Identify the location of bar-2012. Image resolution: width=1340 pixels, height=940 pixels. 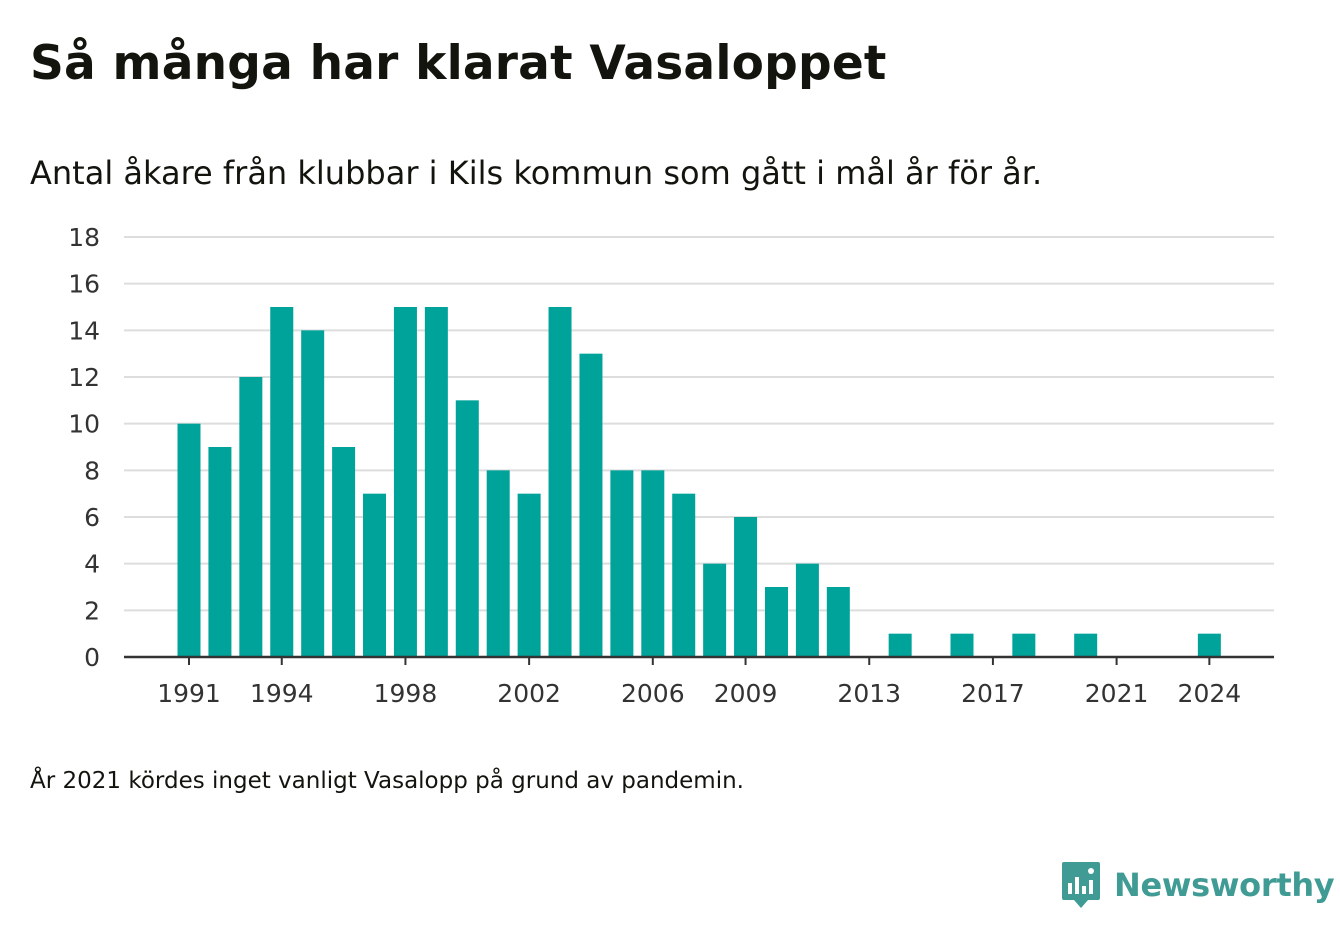
(838, 622).